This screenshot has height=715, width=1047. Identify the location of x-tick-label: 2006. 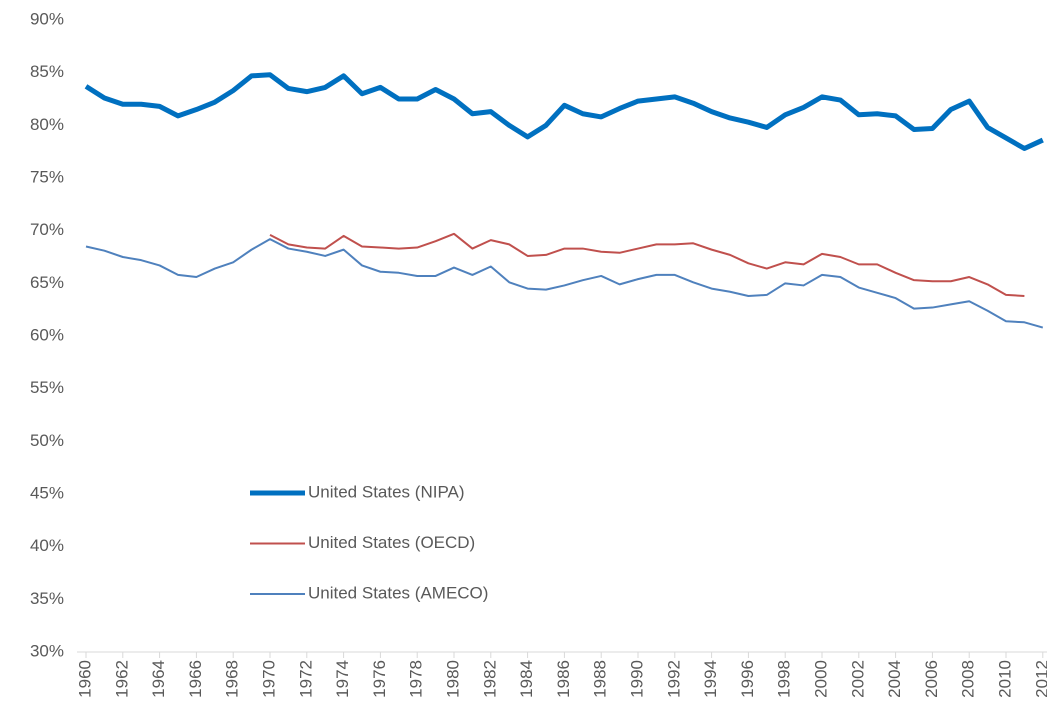
(931, 679).